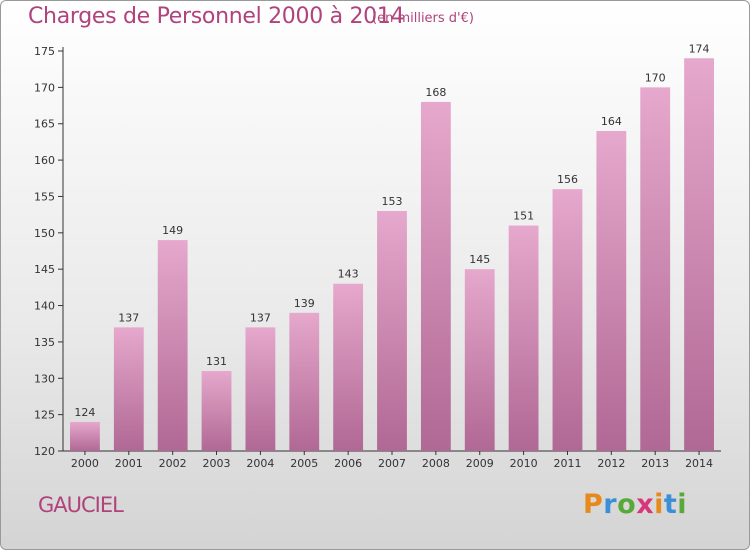  What do you see at coordinates (216, 361) in the screenshot?
I see `bar-value-label: 131` at bounding box center [216, 361].